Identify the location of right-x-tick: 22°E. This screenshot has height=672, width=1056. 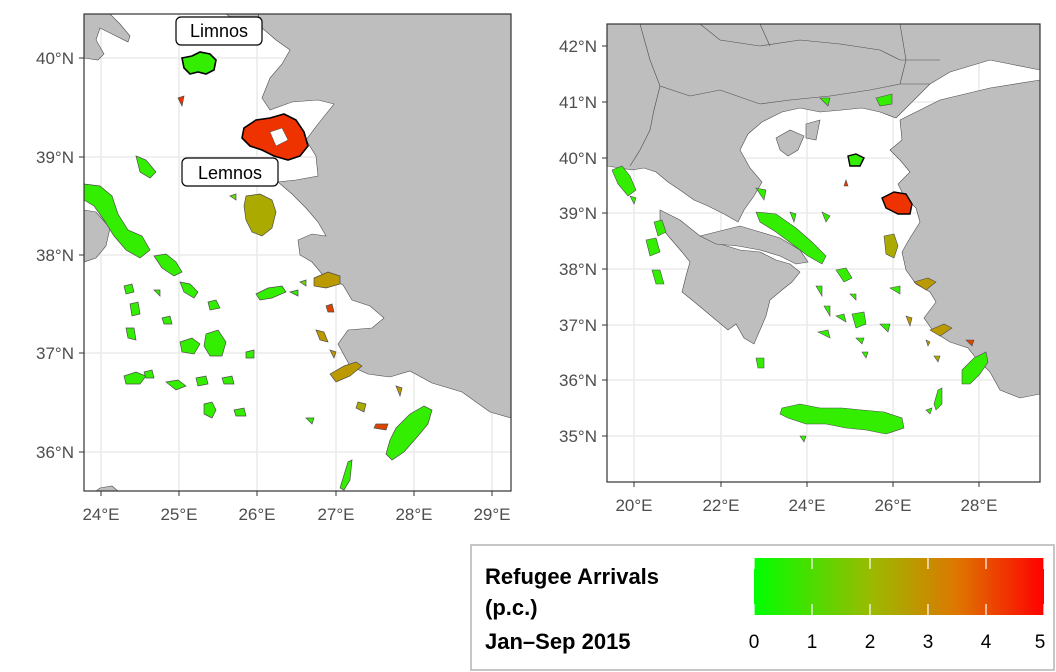
(720, 505).